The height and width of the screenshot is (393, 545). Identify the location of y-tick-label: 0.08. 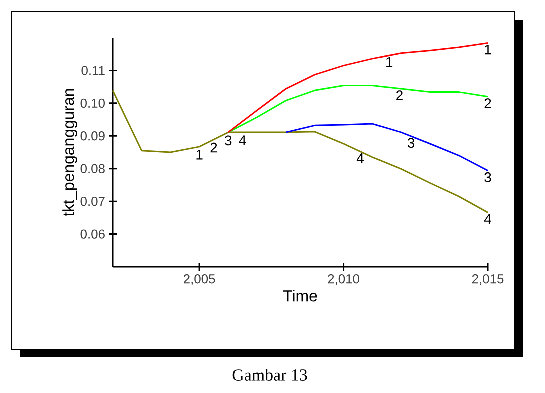
(92, 169).